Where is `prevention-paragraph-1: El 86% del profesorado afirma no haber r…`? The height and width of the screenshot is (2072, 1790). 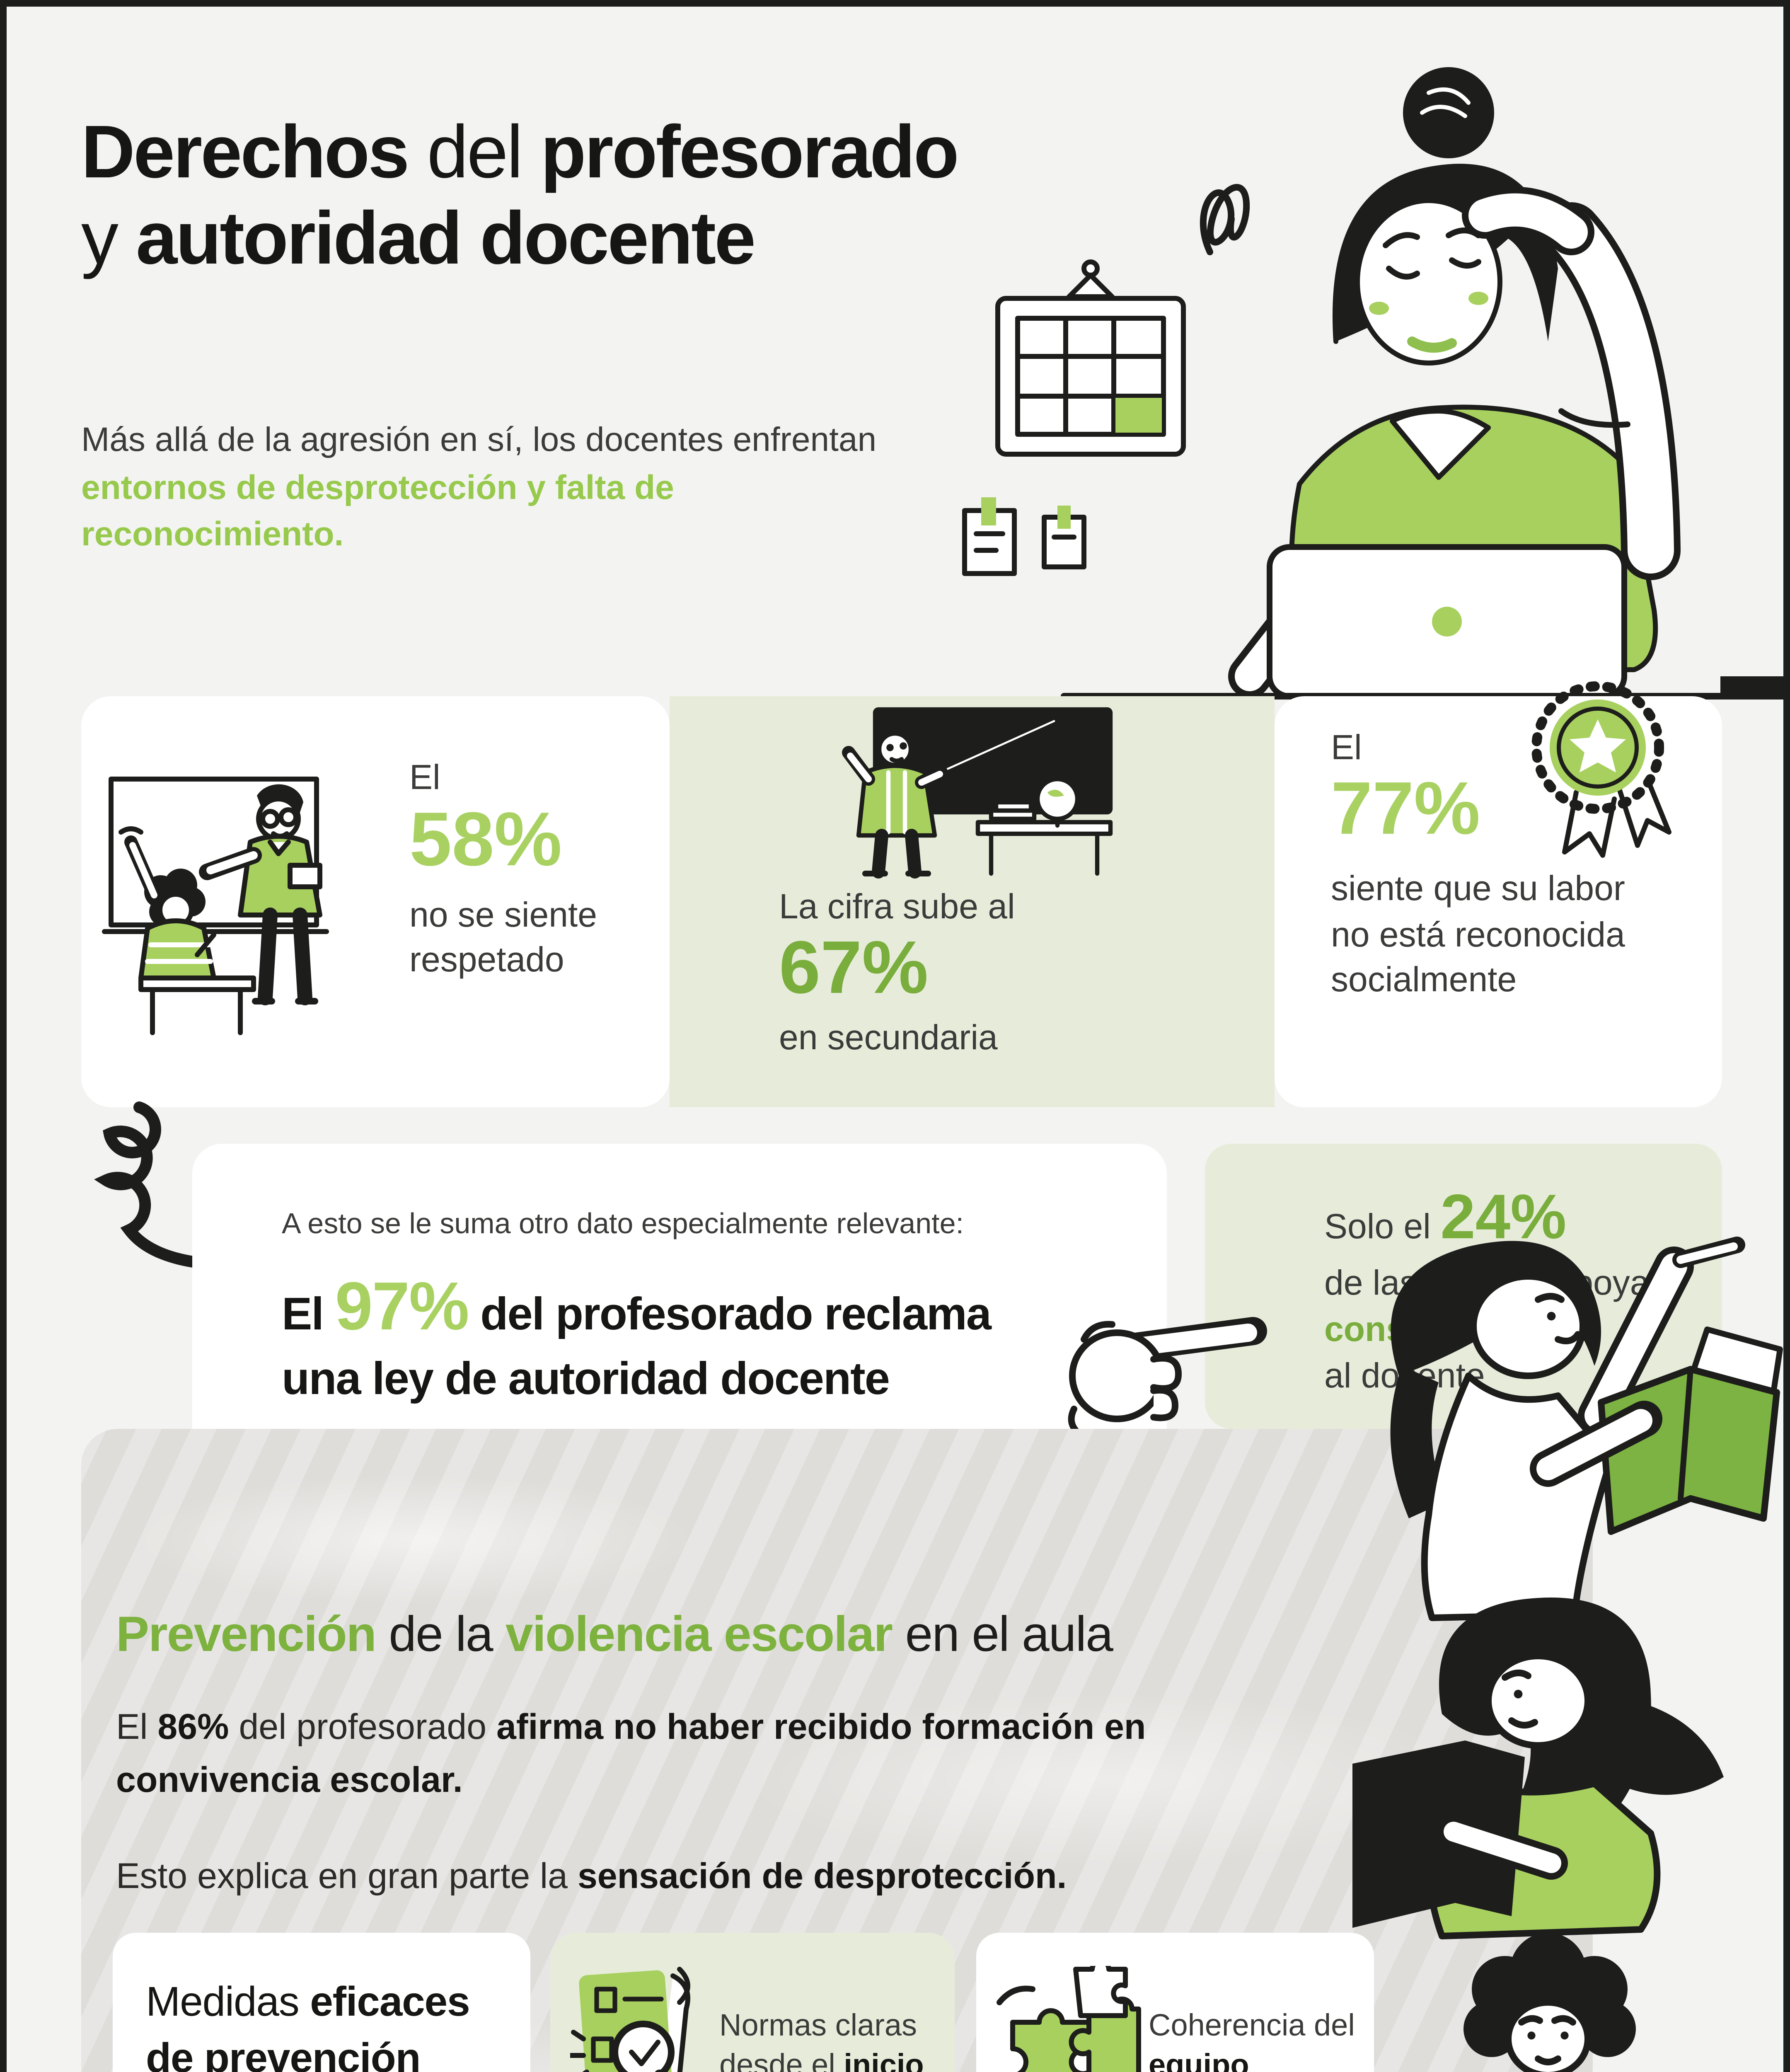 prevention-paragraph-1: El 86% del profesorado afirma no haber r… is located at coordinates (631, 1754).